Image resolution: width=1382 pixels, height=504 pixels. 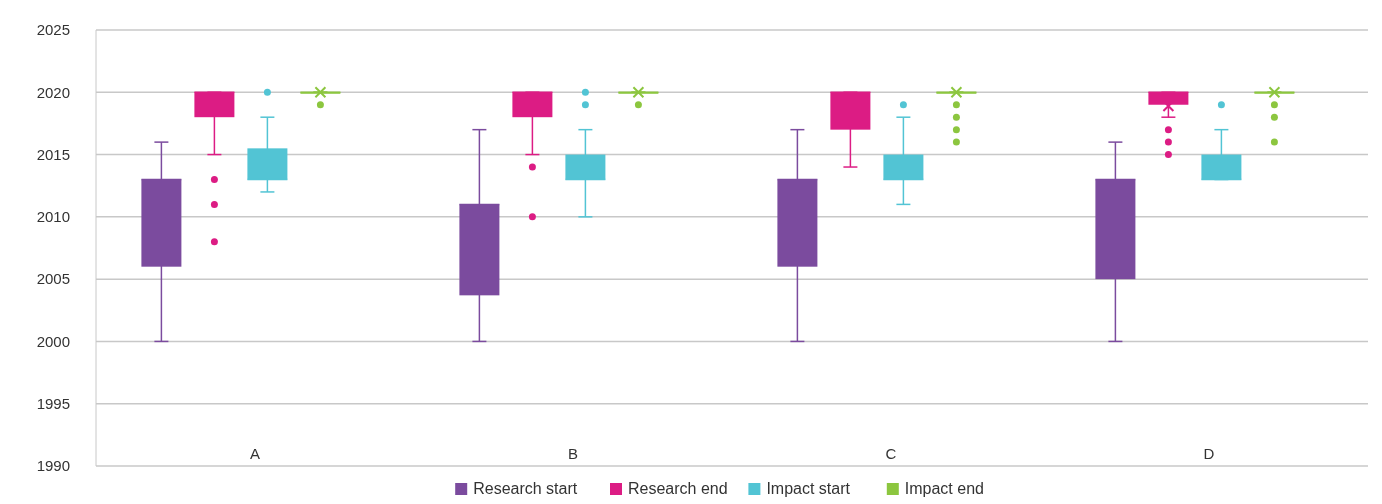 I want to click on x-tick-label: D, so click(x=1209, y=453).